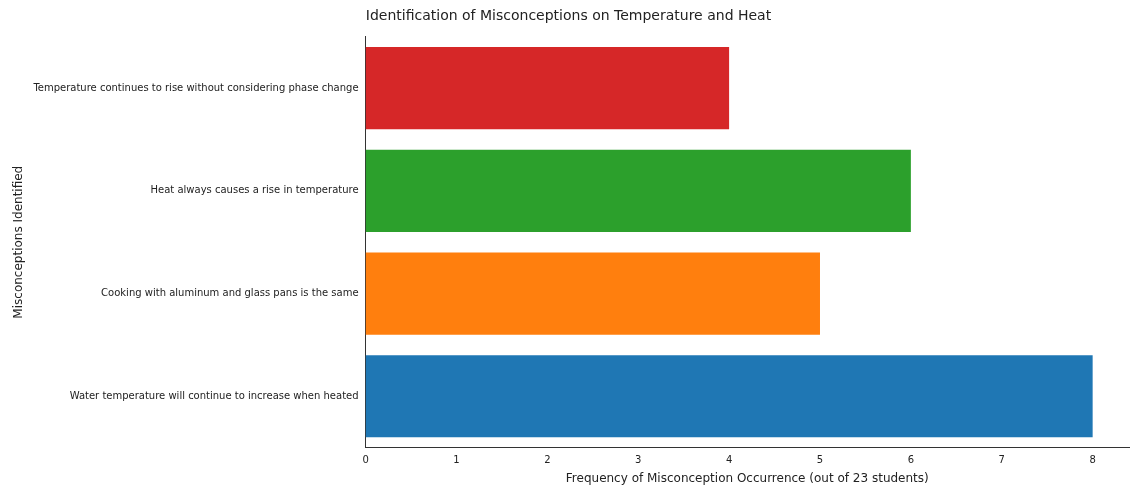 This screenshot has height=492, width=1133. Describe the element at coordinates (547, 460) in the screenshot. I see `x-tick-label: 2` at that location.